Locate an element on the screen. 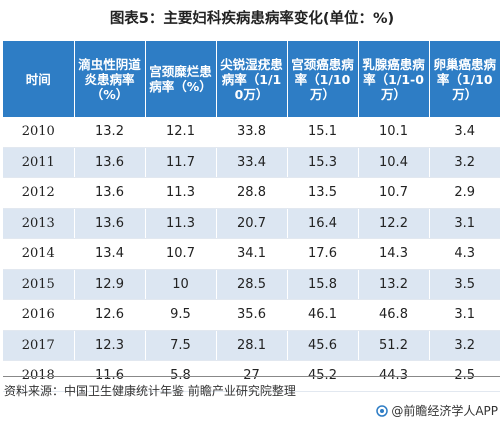 Image resolution: width=504 pixels, height=424 pixels. table-row: 2018 11.6 5.8 27 45.2 44.3 2.5 is located at coordinates (251, 376).